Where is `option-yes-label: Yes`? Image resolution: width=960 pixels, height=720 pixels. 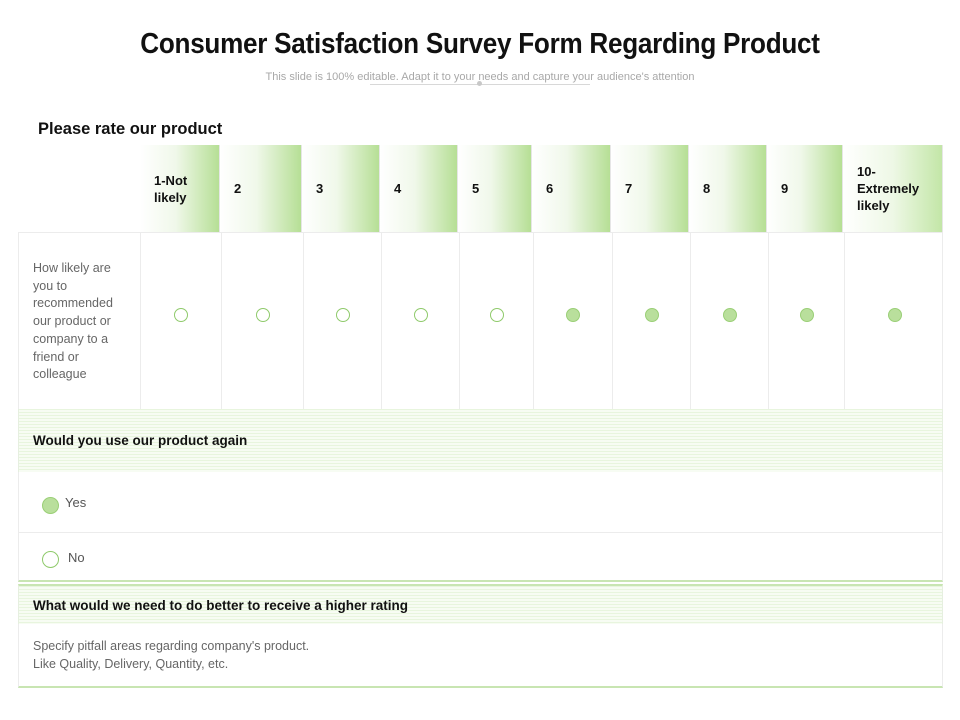
option-yes-label: Yes is located at coordinates (76, 502).